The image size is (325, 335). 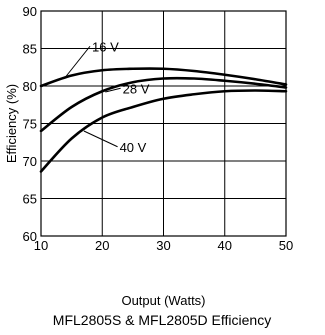 I want to click on x-axis-label: Output (Watts), so click(x=163, y=300).